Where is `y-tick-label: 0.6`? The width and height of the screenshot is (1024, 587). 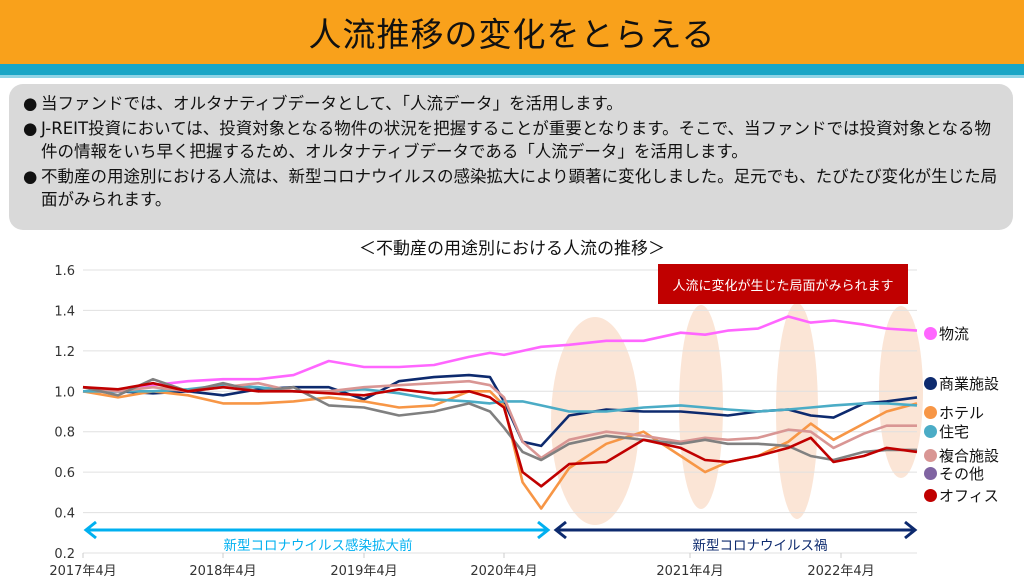 y-tick-label: 0.6 is located at coordinates (64, 473).